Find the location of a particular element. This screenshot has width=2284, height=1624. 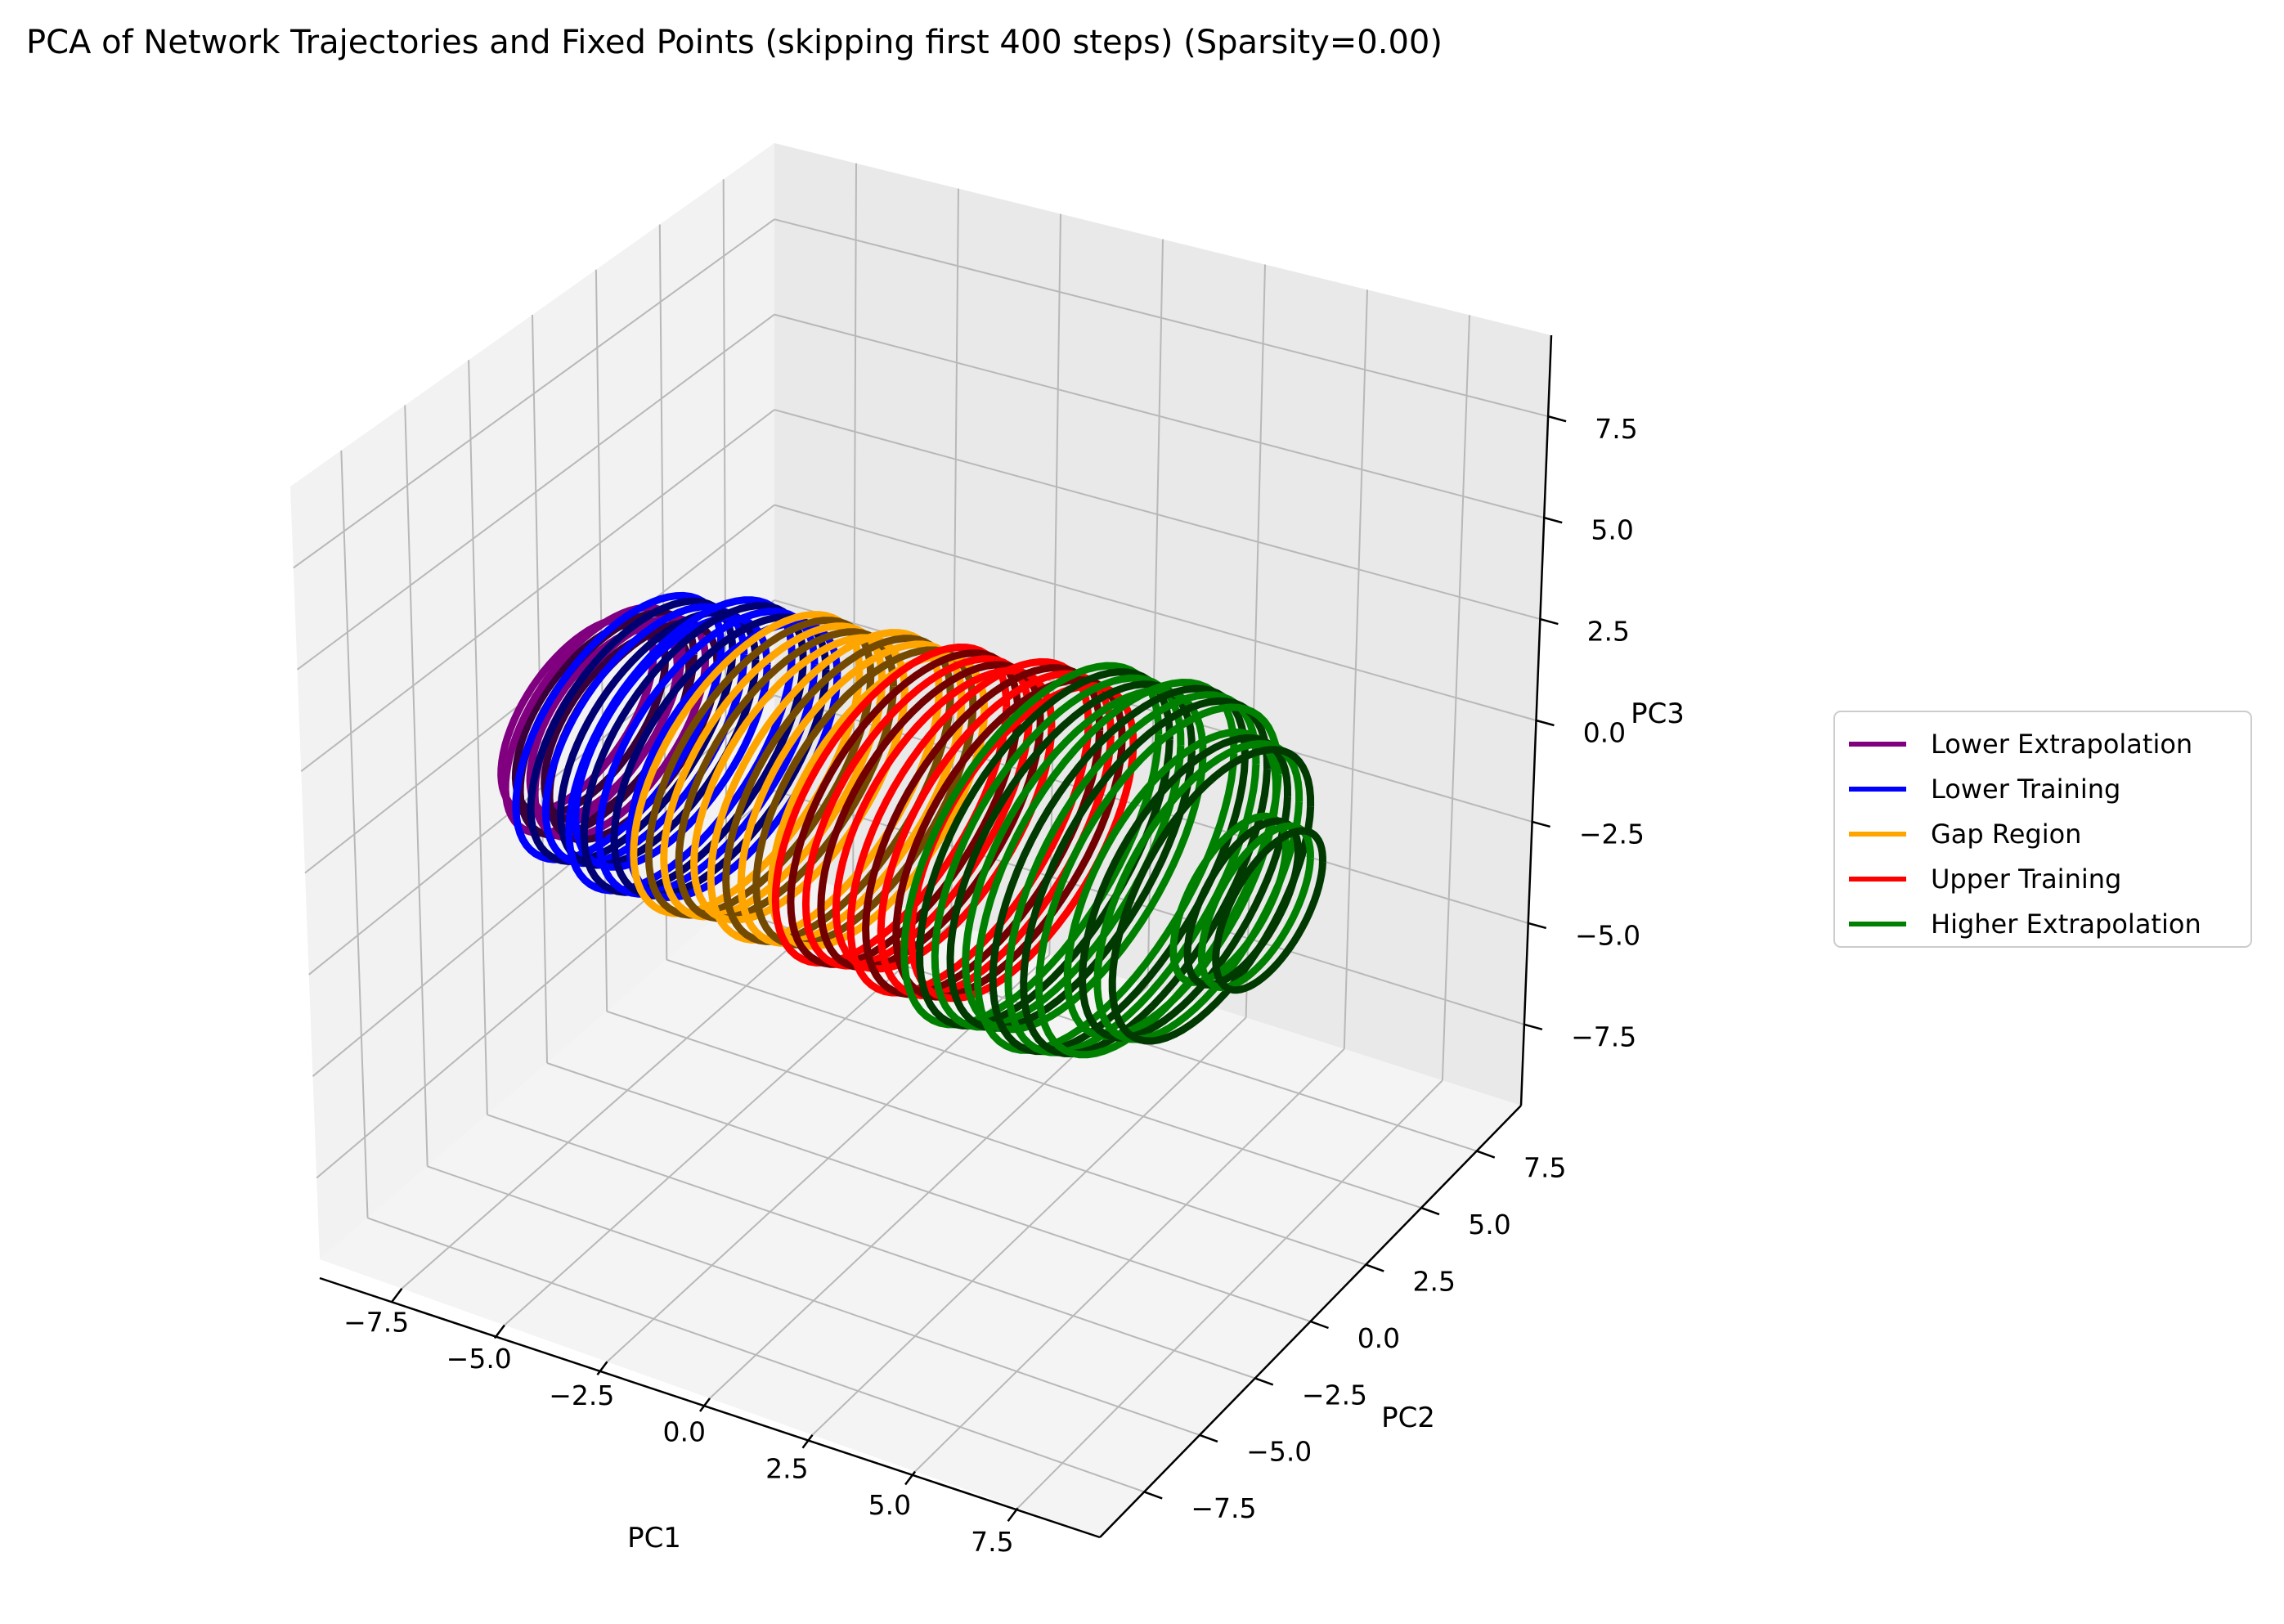

z-tick-2-mark is located at coordinates (1541, 824).